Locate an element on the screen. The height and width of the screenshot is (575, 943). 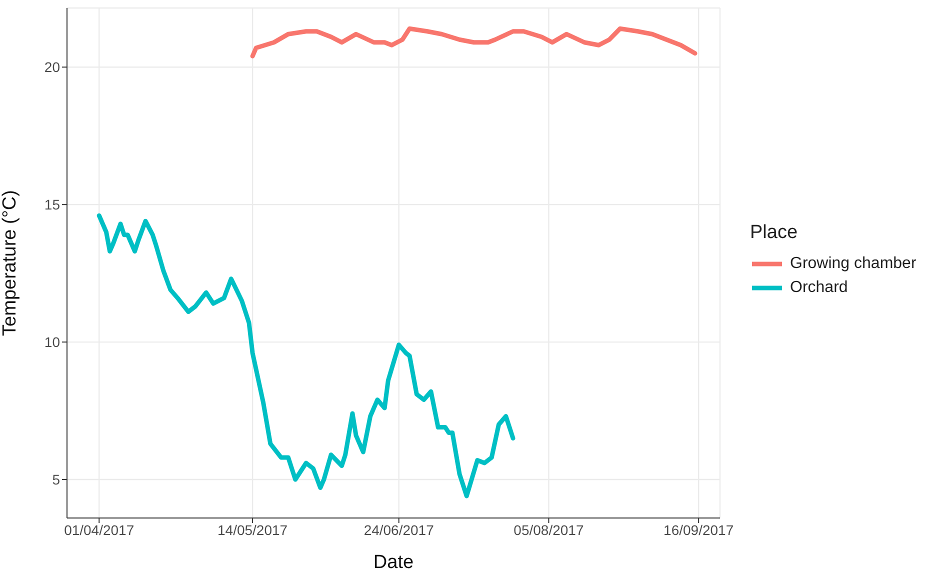
y-tick-label: 15 is located at coordinates (52, 204).